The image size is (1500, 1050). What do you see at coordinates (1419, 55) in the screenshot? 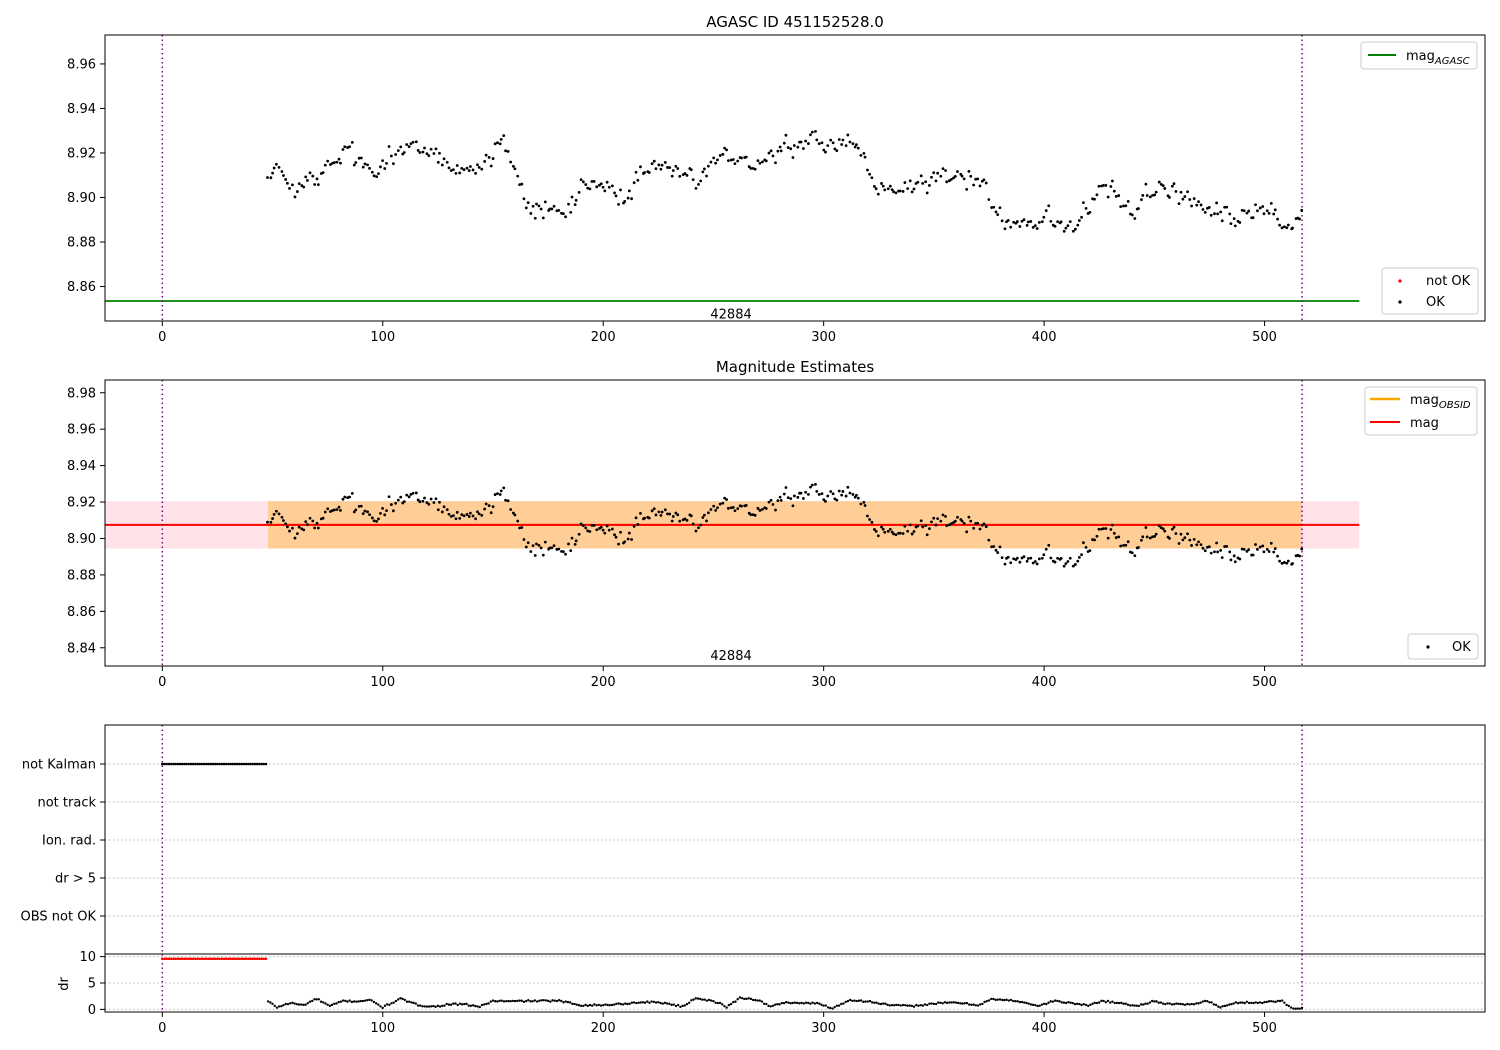
I see `legend-mag-agasc: magAGASC` at bounding box center [1419, 55].